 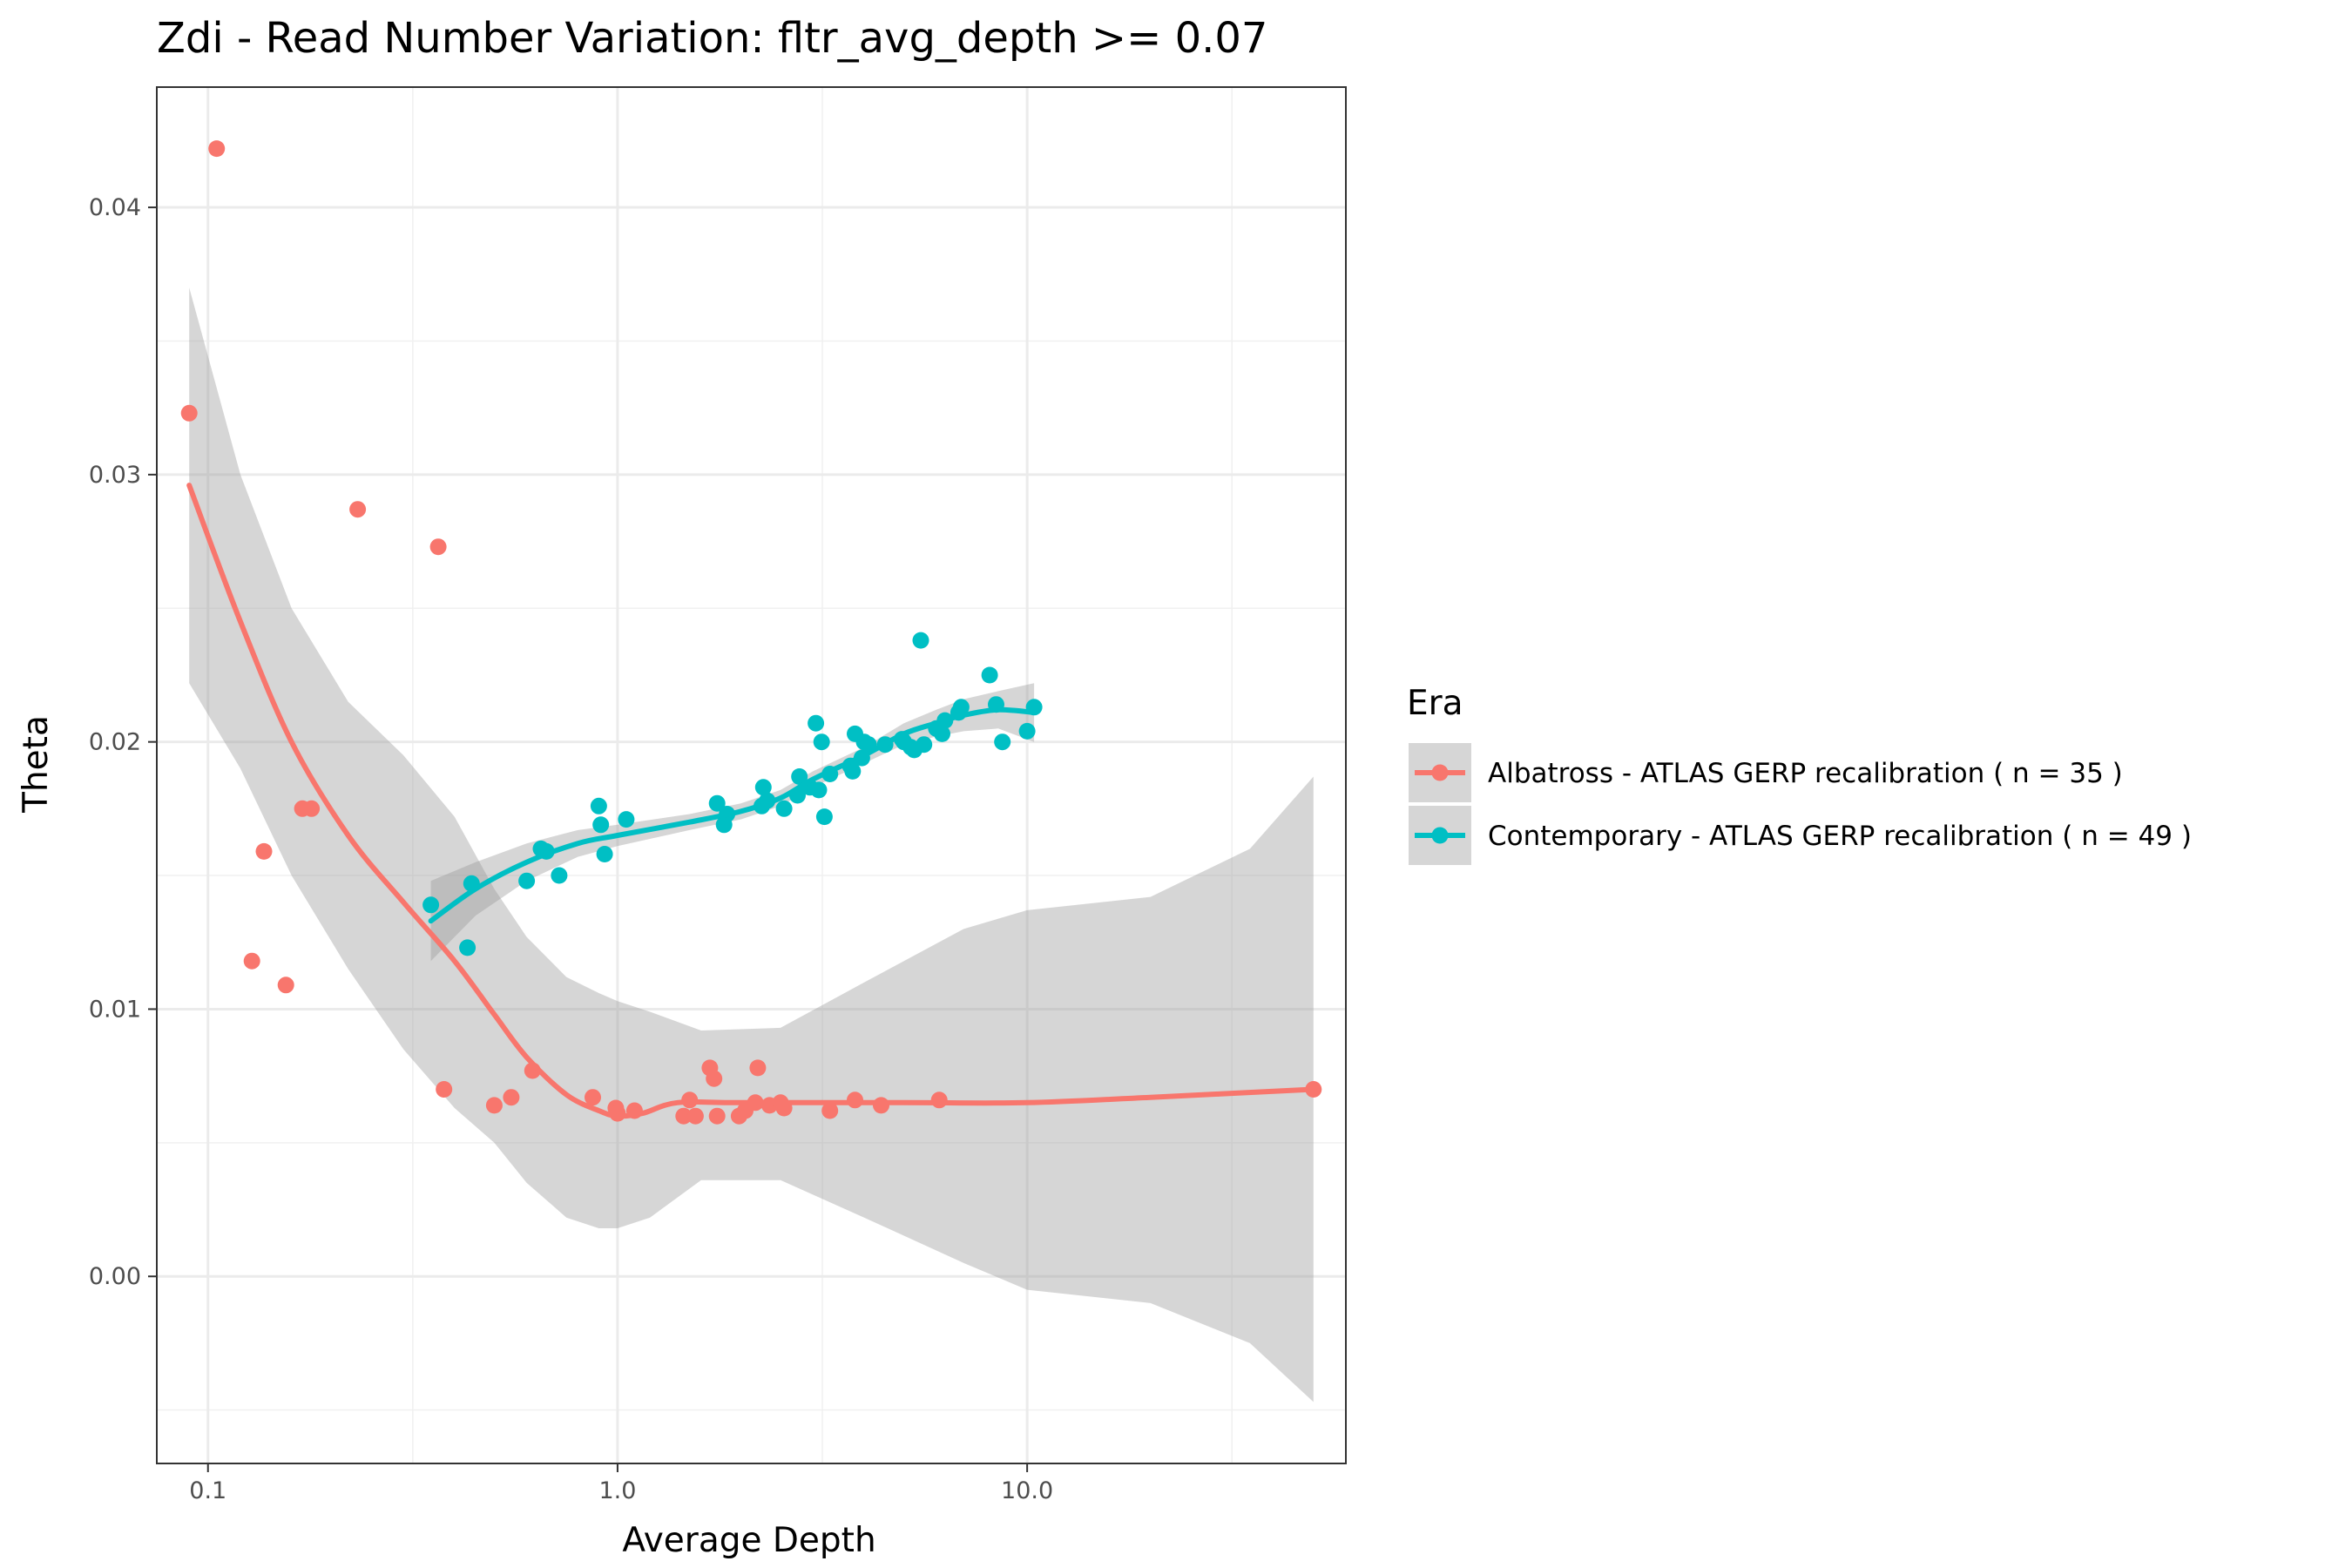 I want to click on y-tick-label: 0.01, so click(x=115, y=1009).